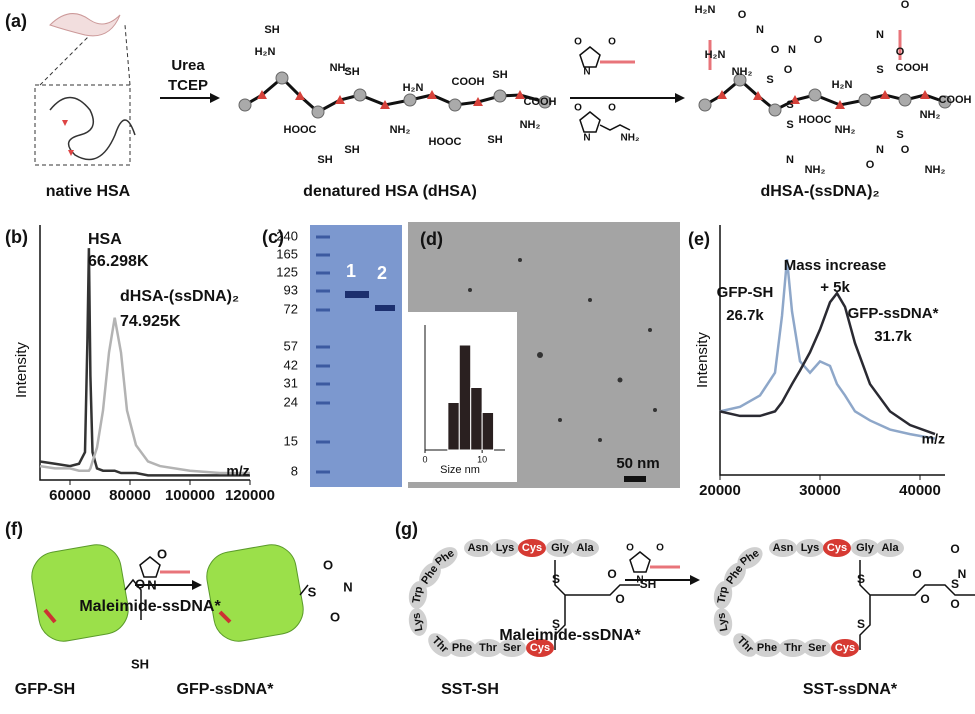 The image size is (975, 714). I want to click on lane-label: 1, so click(351, 271).